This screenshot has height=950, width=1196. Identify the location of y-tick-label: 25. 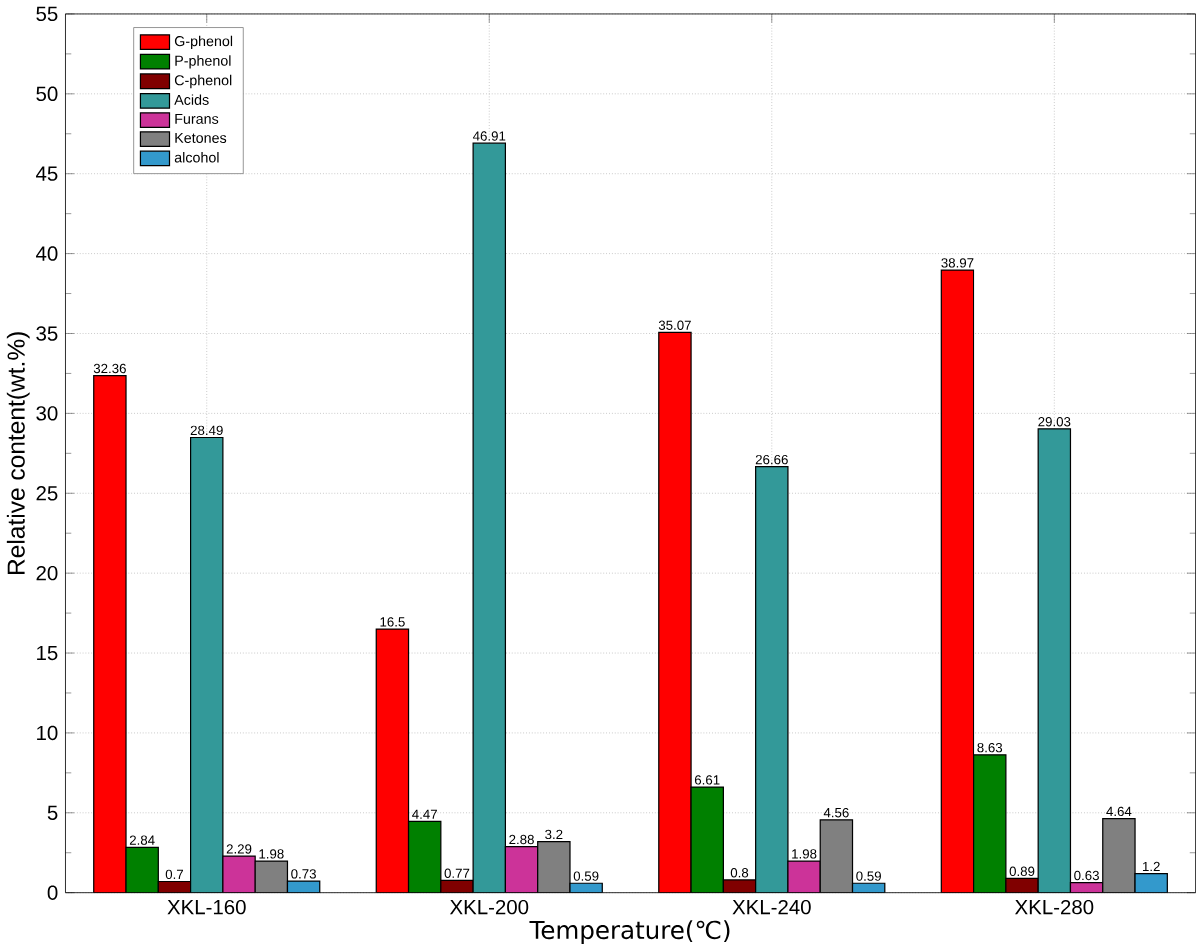
(47, 493).